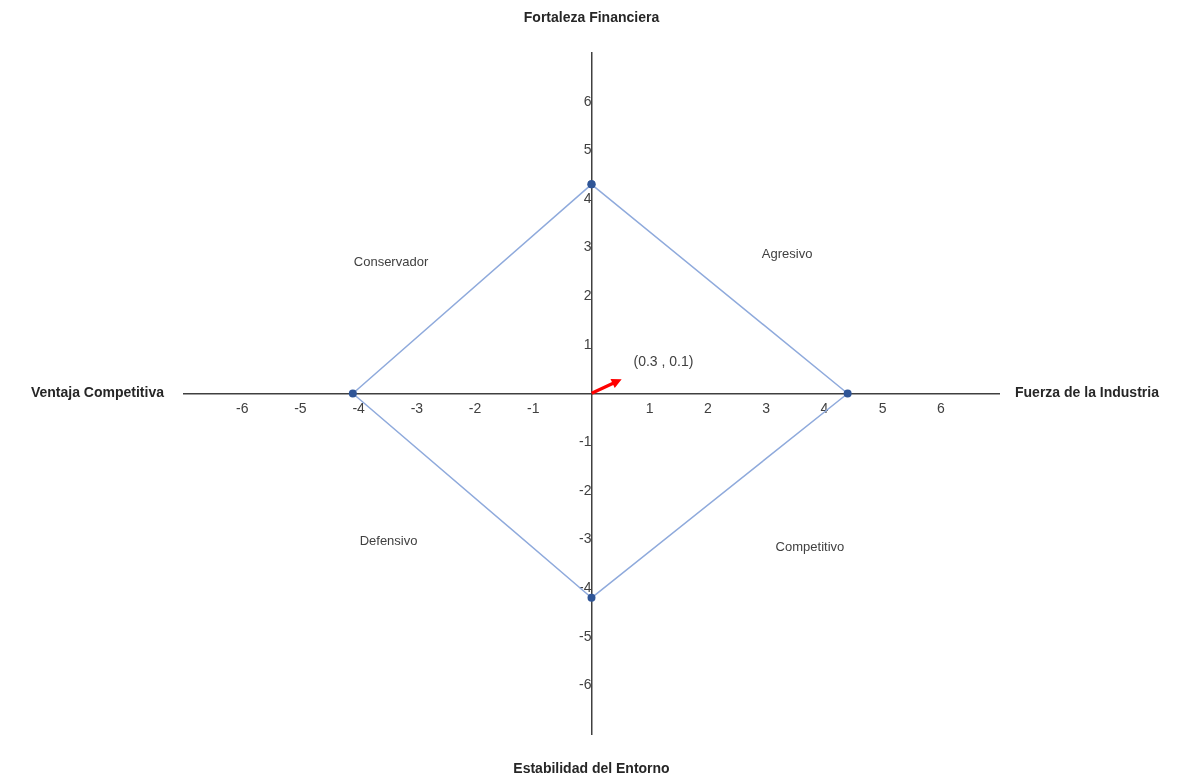 This screenshot has height=779, width=1182. What do you see at coordinates (359, 407) in the screenshot?
I see `x-tick-label: -4` at bounding box center [359, 407].